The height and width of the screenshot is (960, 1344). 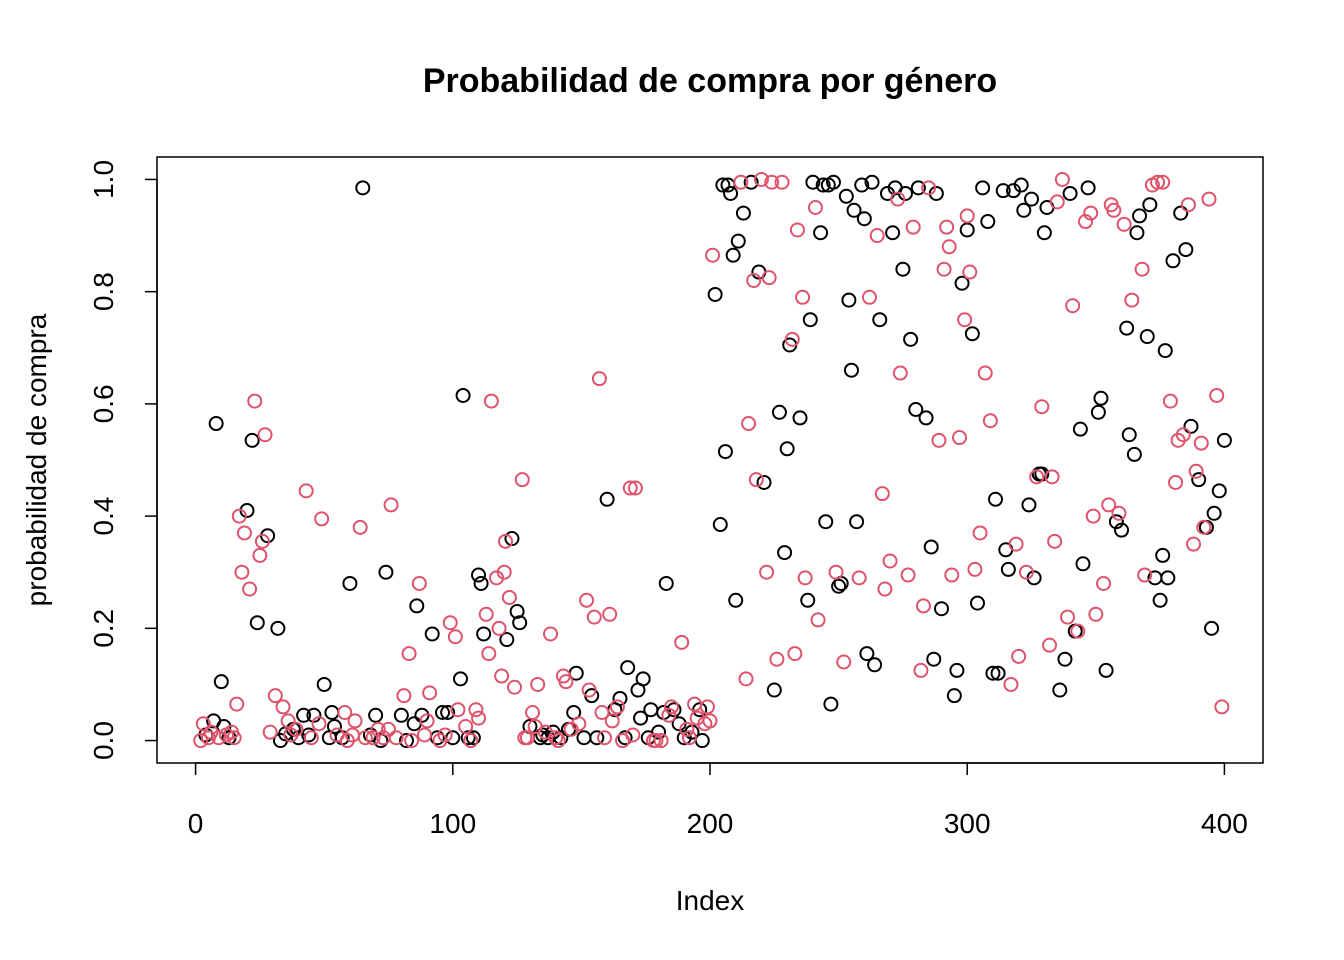 I want to click on x-tick-label: 0, so click(x=196, y=823).